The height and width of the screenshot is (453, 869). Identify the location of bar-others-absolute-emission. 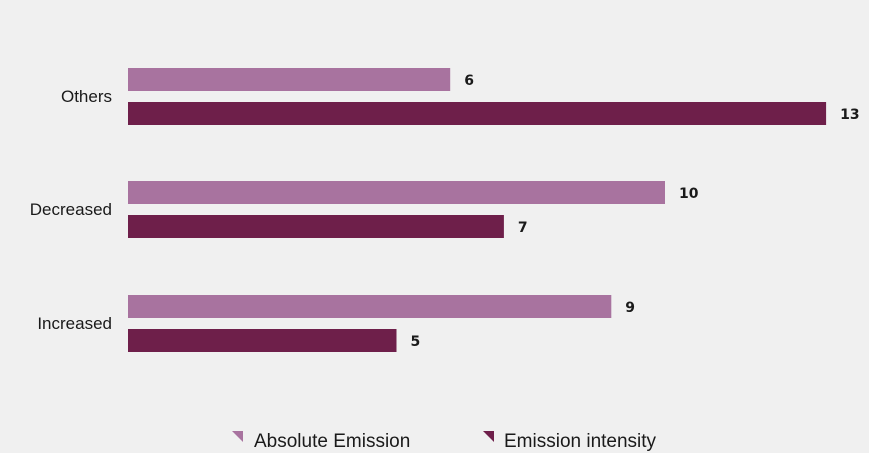
(289, 79).